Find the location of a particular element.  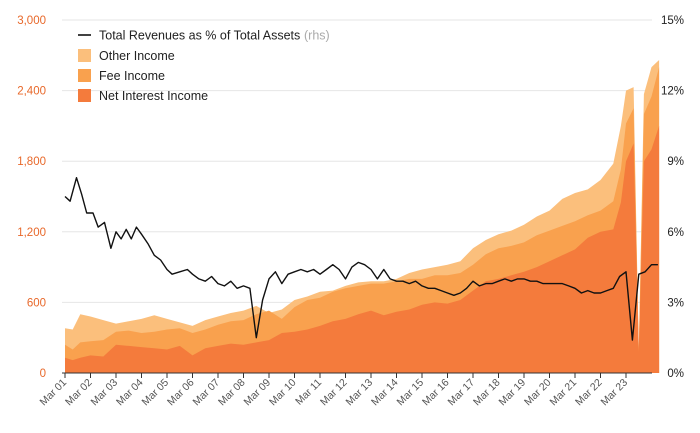

x-tick-label: Mar 09 is located at coordinates (258, 393).